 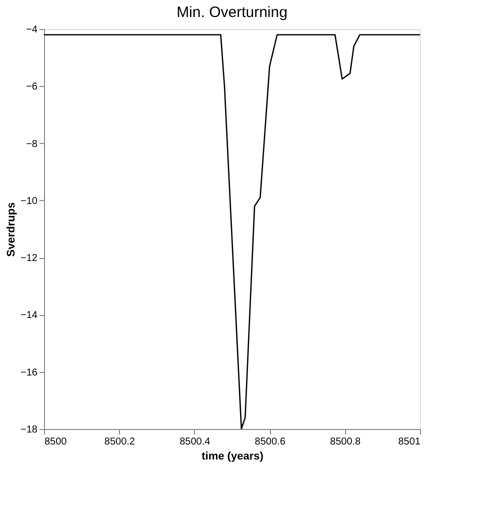 What do you see at coordinates (32, 144) in the screenshot?
I see `y-tick-label: −8` at bounding box center [32, 144].